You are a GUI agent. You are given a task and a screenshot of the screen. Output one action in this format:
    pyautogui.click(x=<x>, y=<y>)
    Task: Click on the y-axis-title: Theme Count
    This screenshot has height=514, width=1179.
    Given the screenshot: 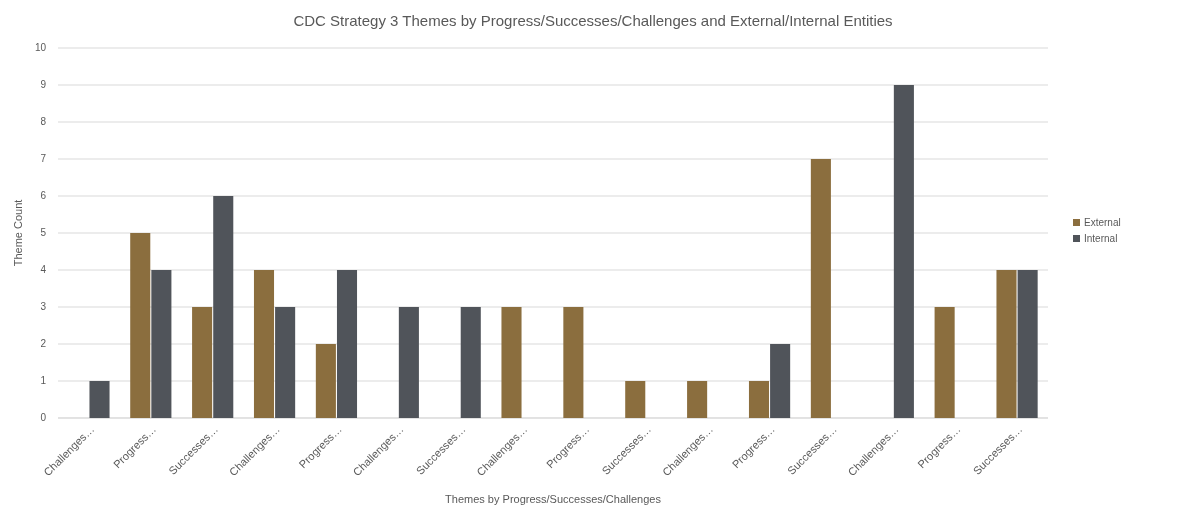 What is the action you would take?
    pyautogui.click(x=18, y=233)
    